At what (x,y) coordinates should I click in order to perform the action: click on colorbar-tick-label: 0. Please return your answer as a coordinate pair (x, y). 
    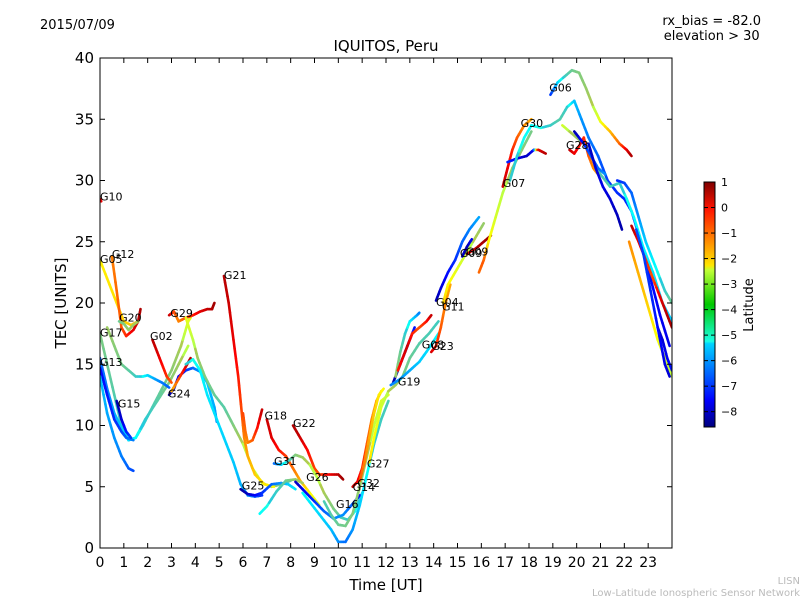
    Looking at the image, I should click on (724, 208).